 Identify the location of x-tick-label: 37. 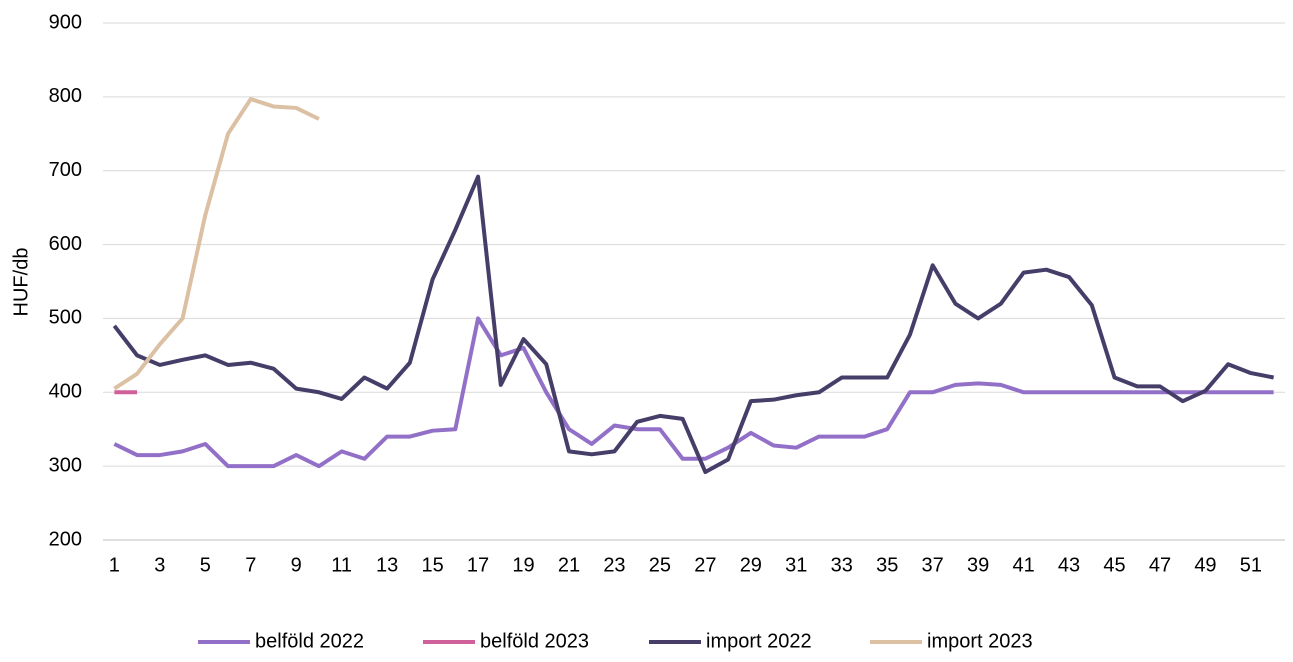
(933, 565).